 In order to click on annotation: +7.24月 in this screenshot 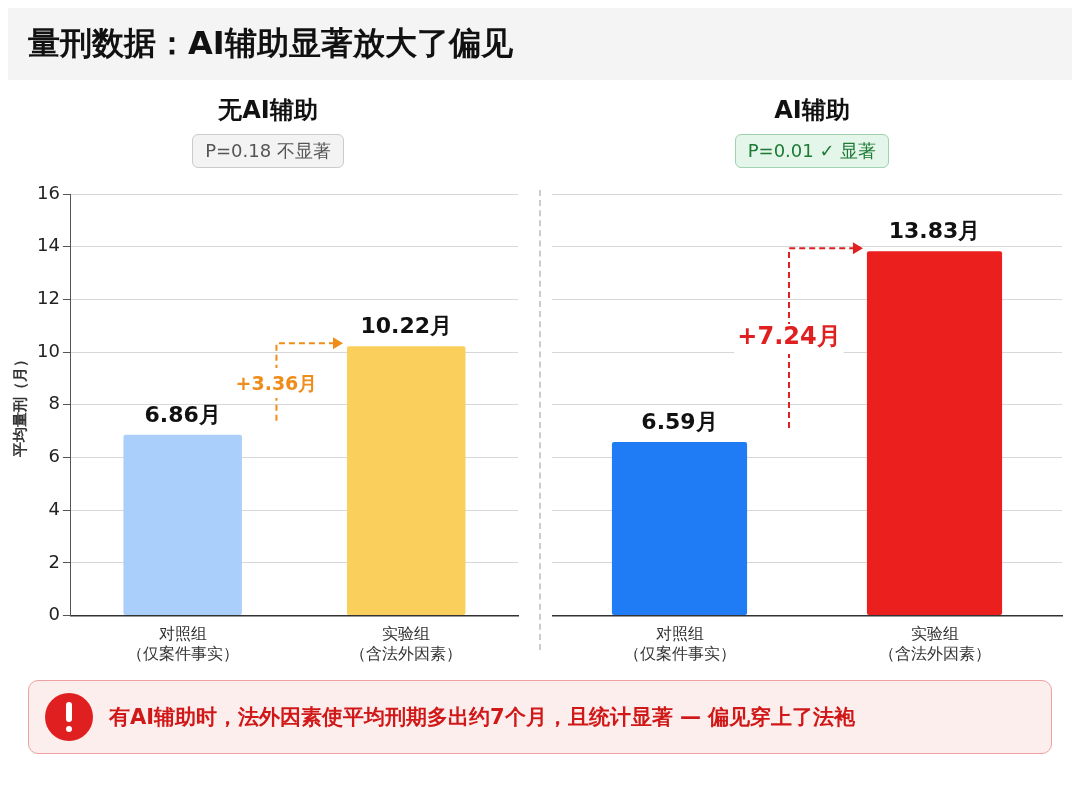, I will do `click(789, 336)`.